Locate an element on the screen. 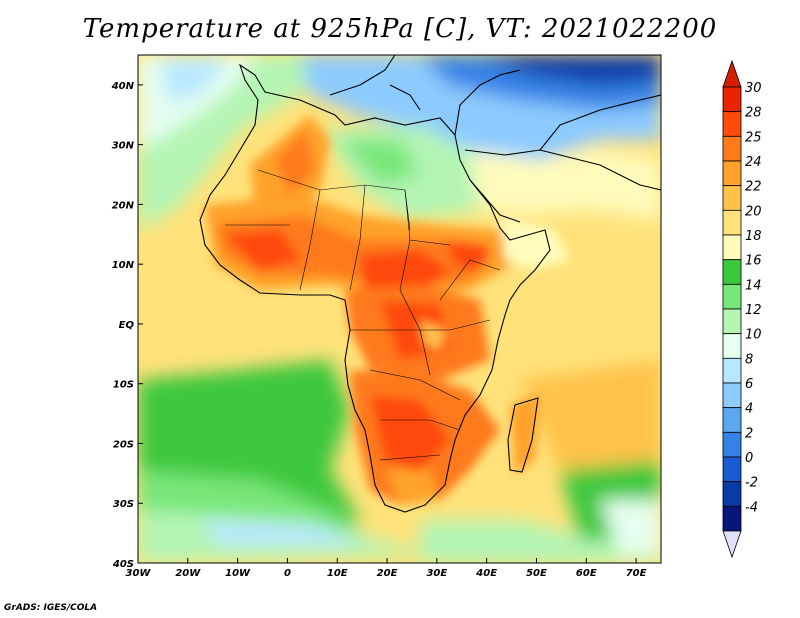 Image resolution: width=800 pixels, height=618 pixels. colorbar-label: 16 is located at coordinates (753, 261).